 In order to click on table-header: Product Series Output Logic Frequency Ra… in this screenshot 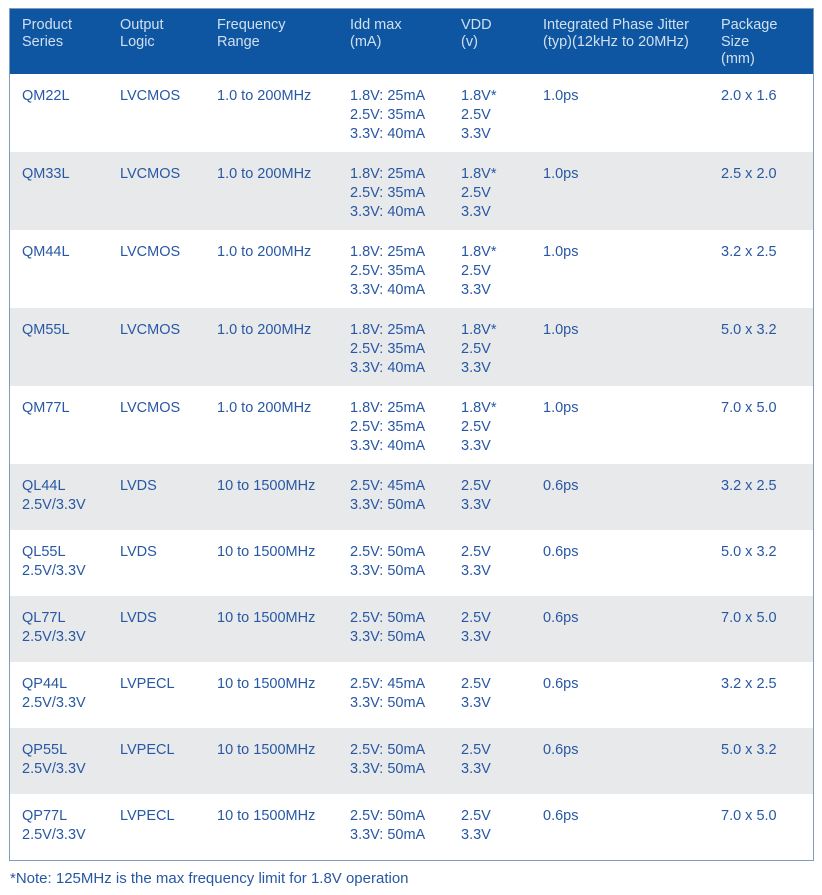, I will do `click(411, 41)`.